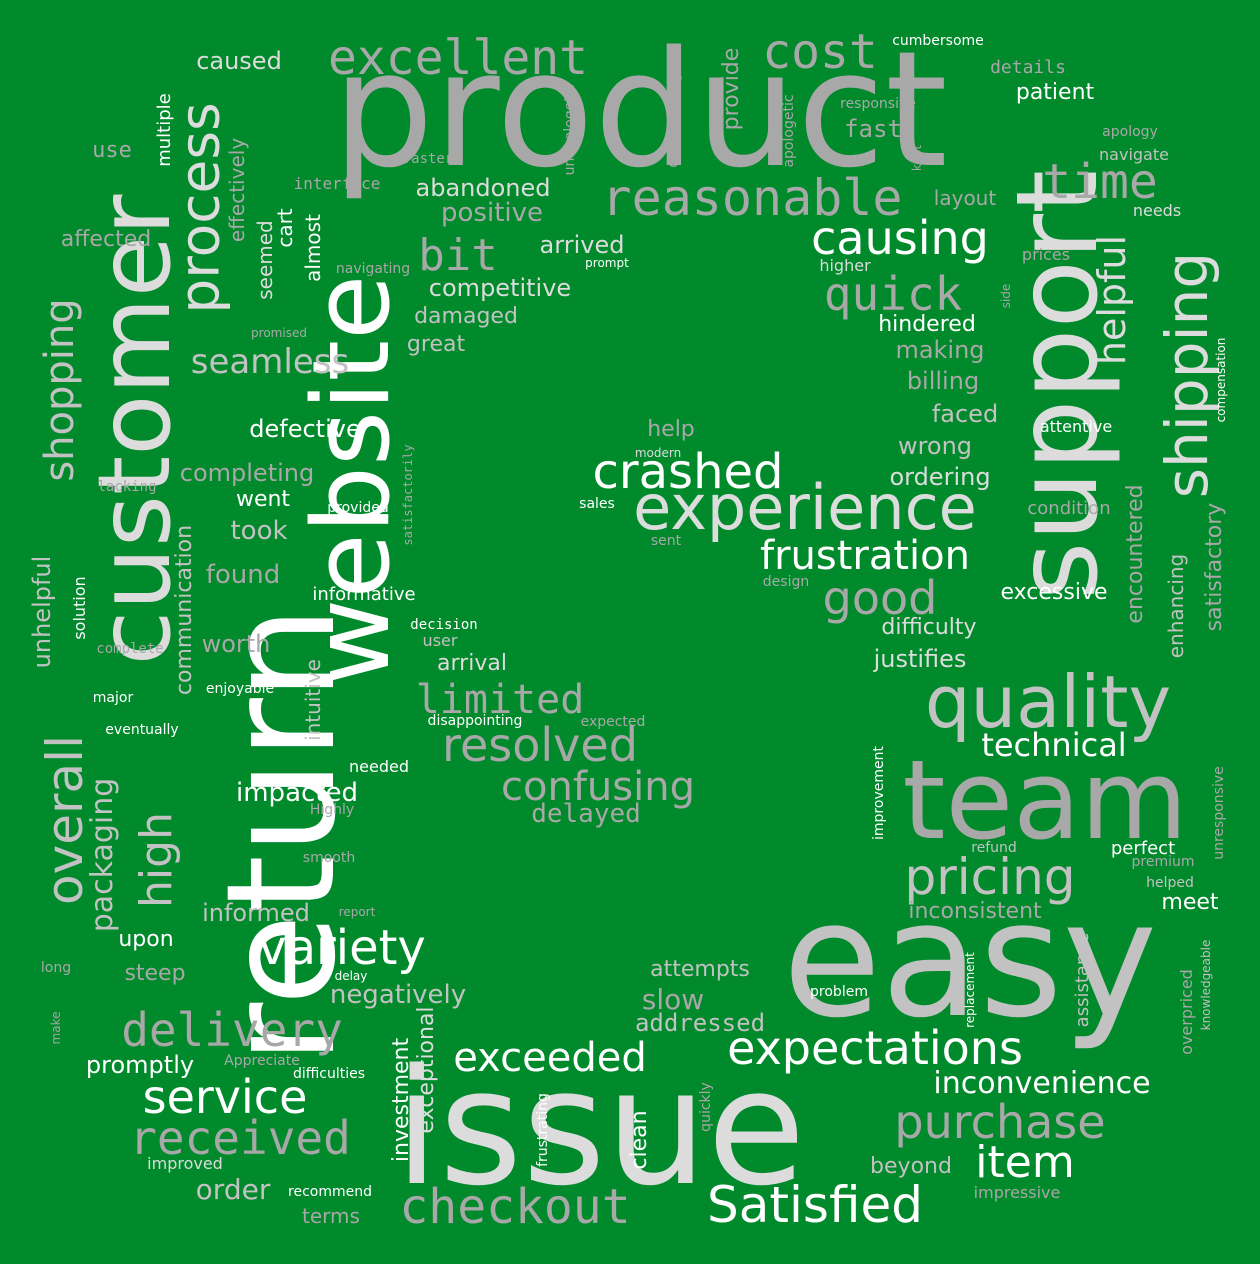  What do you see at coordinates (130, 649) in the screenshot?
I see `cloud-word: complete` at bounding box center [130, 649].